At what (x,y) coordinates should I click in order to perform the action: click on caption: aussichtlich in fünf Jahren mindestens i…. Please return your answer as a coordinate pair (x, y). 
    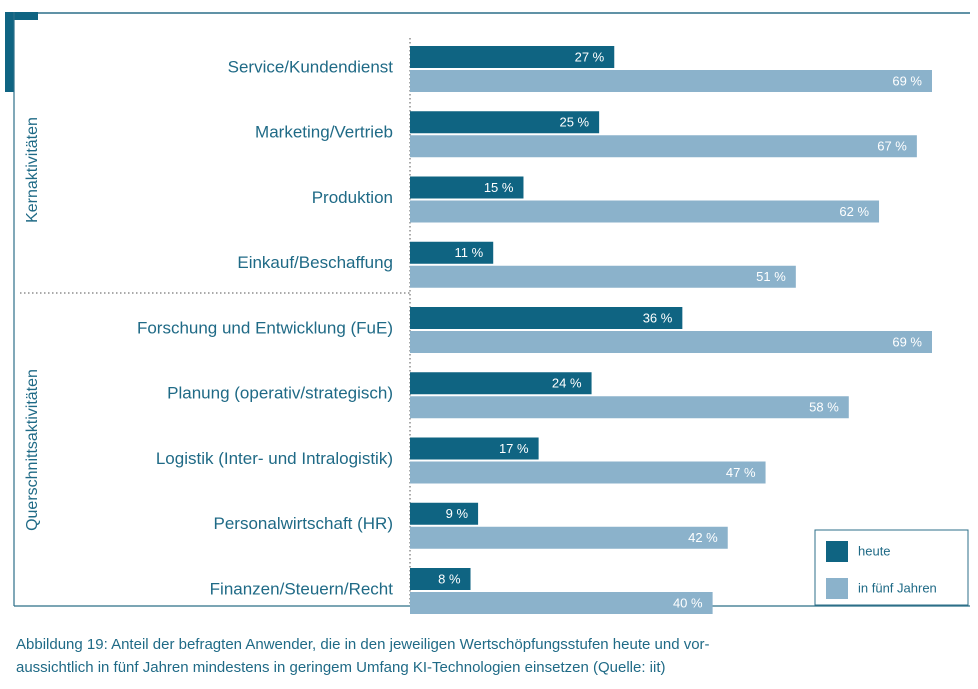
    Looking at the image, I should click on (341, 667).